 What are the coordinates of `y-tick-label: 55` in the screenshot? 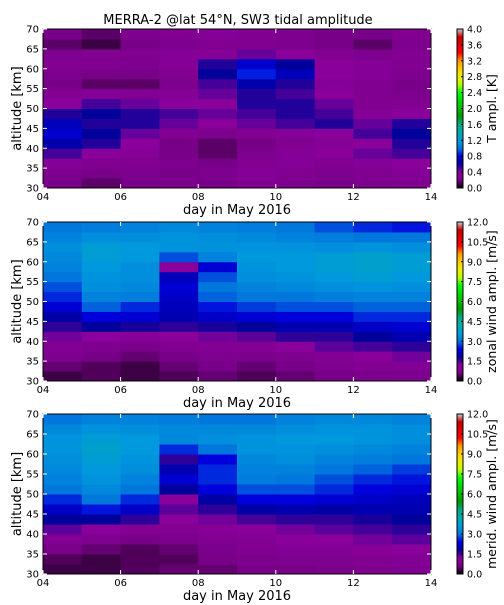 It's located at (32, 475).